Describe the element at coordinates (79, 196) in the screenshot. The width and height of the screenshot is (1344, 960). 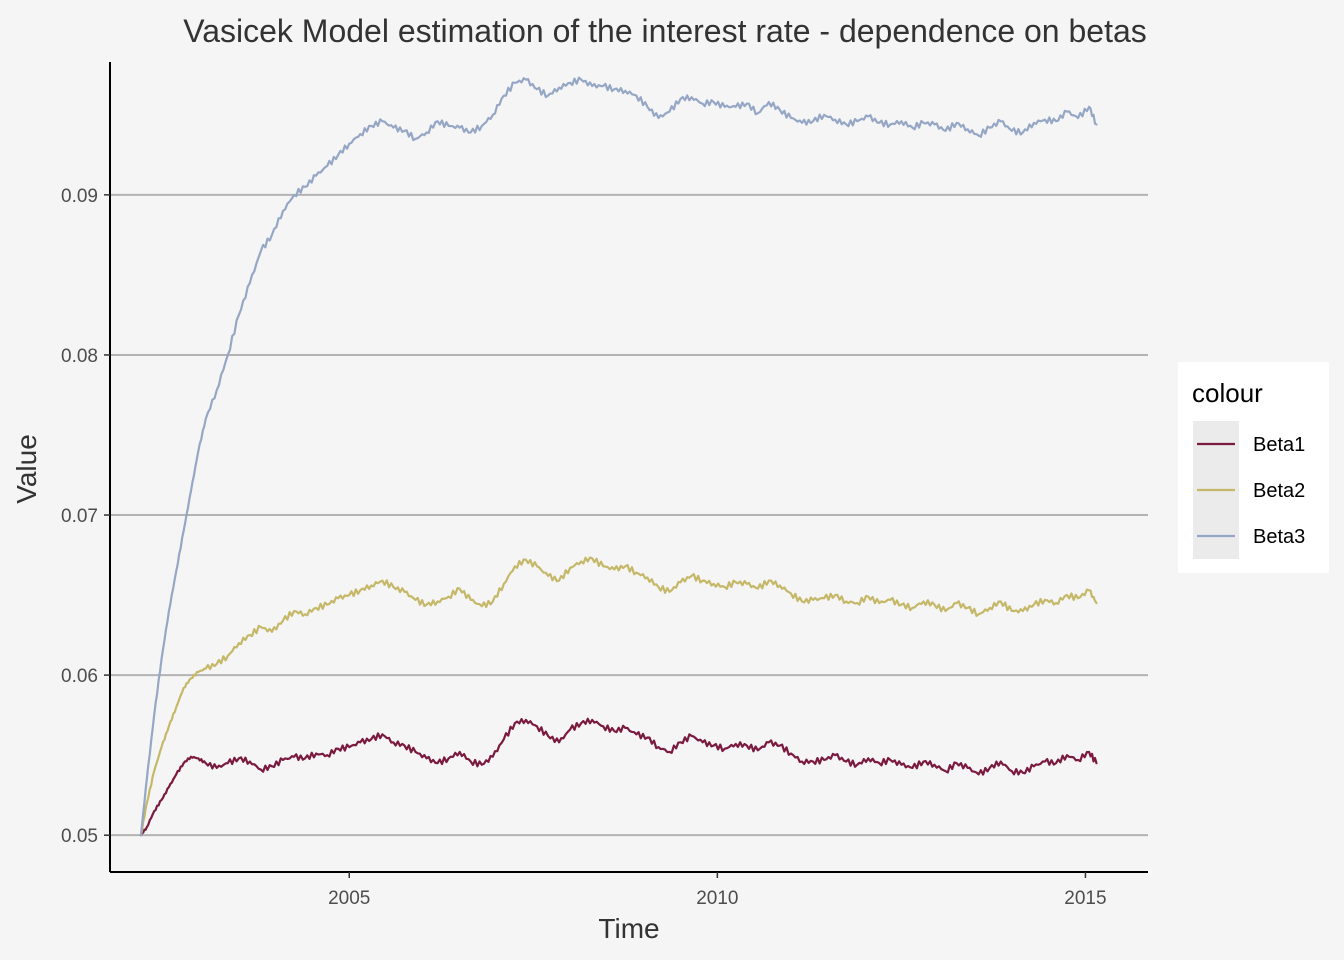
I see `y-tick-label: 0.09` at that location.